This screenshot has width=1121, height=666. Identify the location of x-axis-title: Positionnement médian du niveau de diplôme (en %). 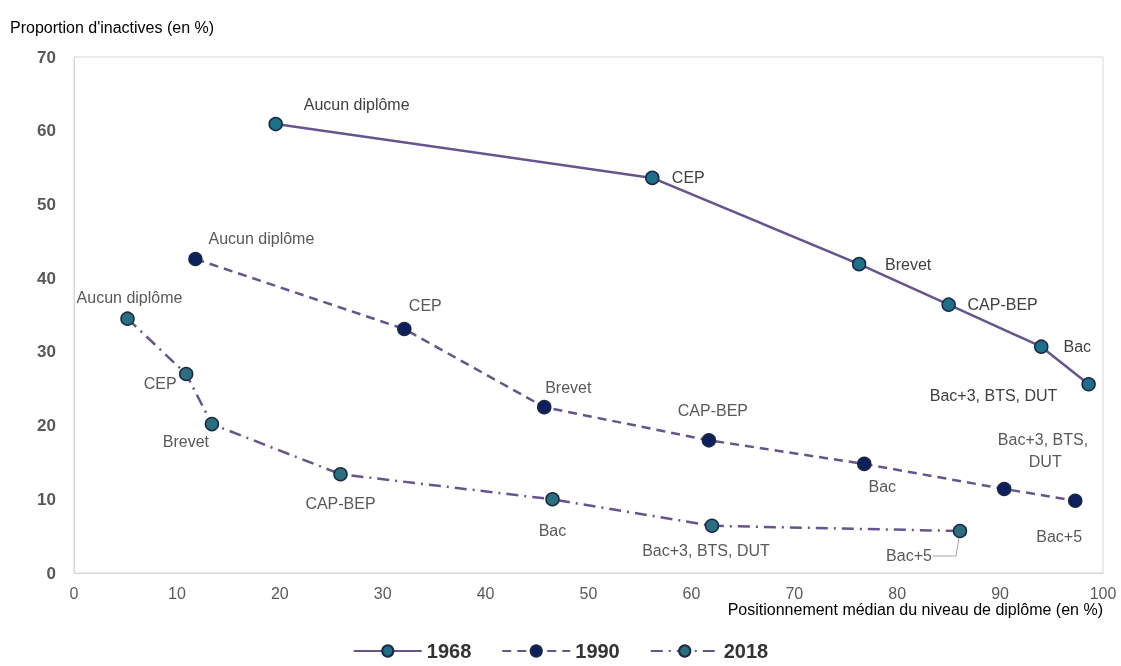
(915, 609).